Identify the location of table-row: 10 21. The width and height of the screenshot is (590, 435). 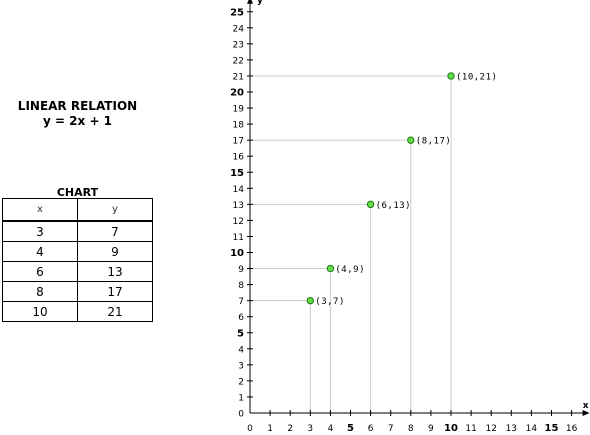
(77, 311).